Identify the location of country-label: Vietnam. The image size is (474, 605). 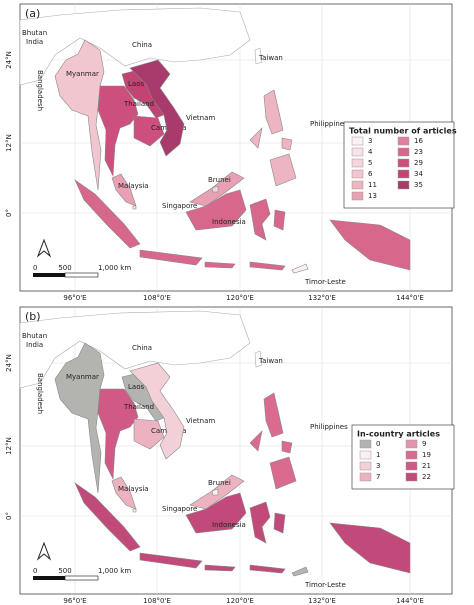
(200, 421).